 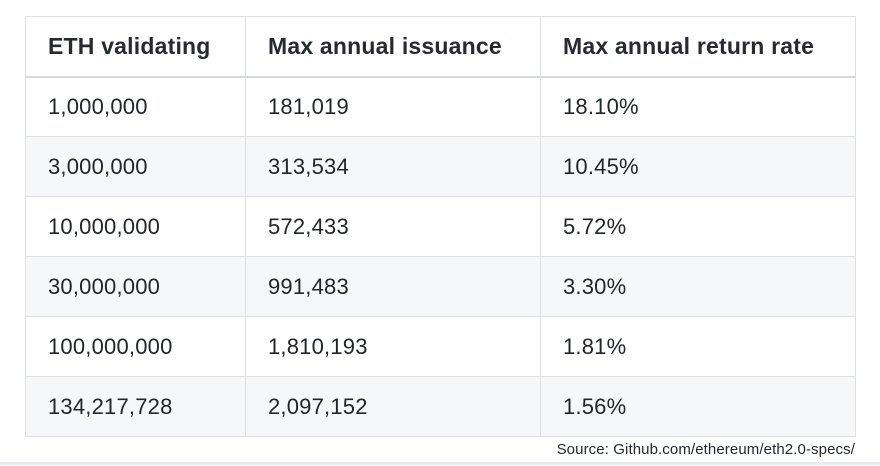 I want to click on table-row: 1,000,000 181,019 18.10%, so click(x=440, y=106).